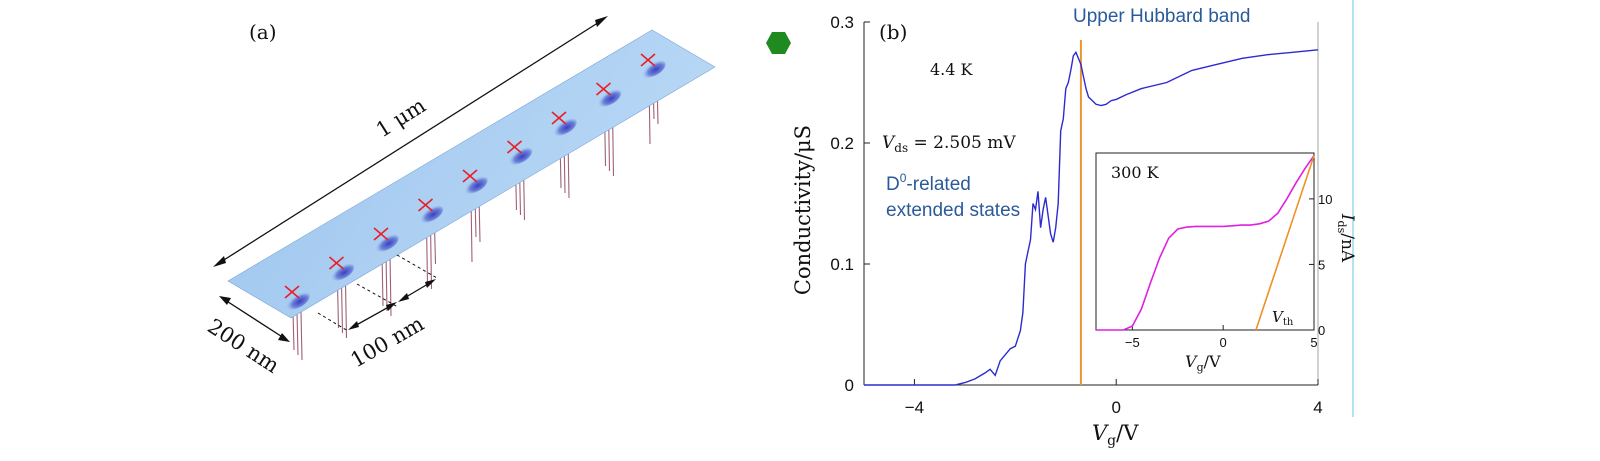 The image size is (1600, 461). What do you see at coordinates (1223, 342) in the screenshot?
I see `inset-x-tick-label: 0` at bounding box center [1223, 342].